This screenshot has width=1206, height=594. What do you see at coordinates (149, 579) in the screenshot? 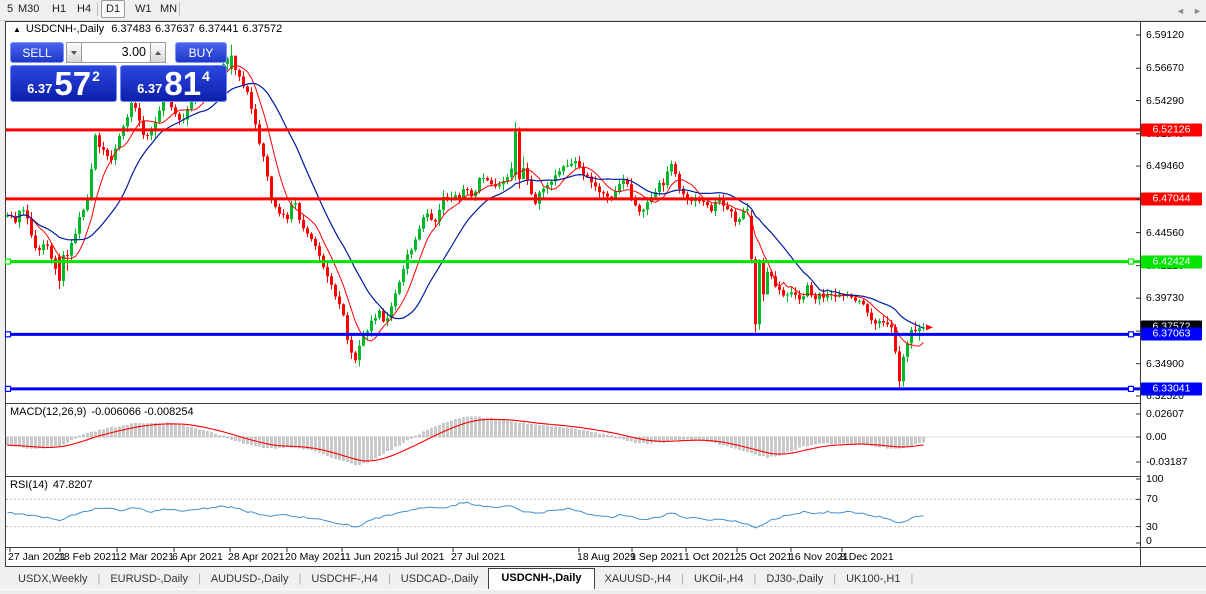
I see `chart-tab-eurusd-daily: EURUSD-,Daily` at bounding box center [149, 579].